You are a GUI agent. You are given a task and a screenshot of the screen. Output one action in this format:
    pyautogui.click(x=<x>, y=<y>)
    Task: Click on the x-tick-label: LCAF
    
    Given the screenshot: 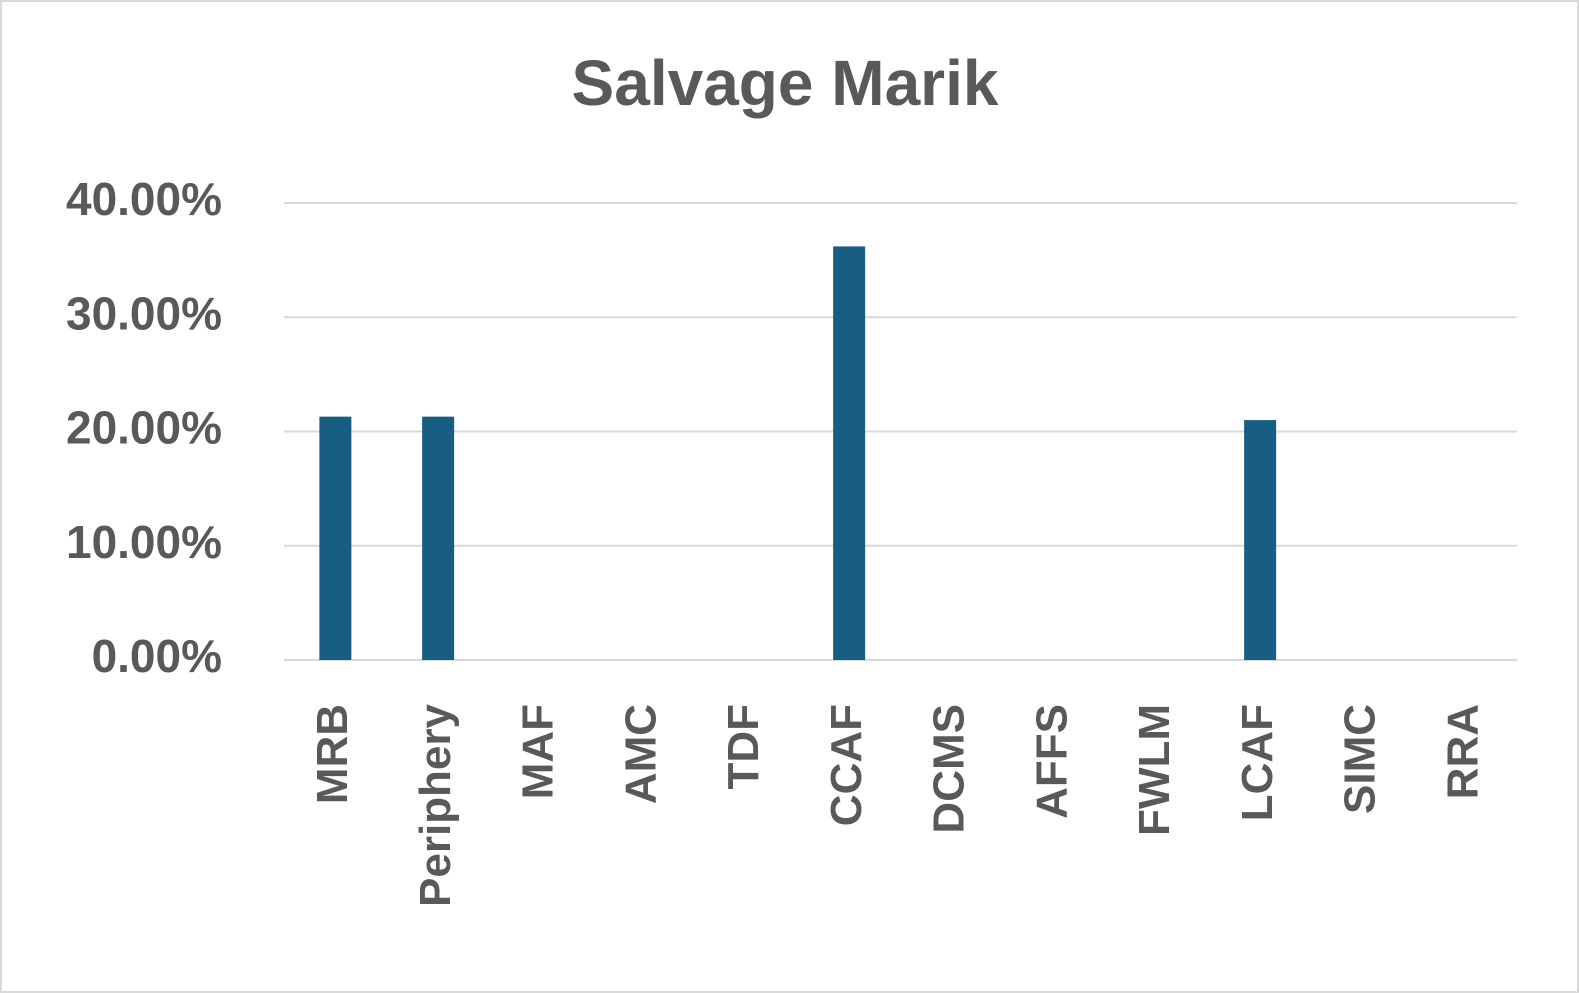 What is the action you would take?
    pyautogui.click(x=1257, y=762)
    